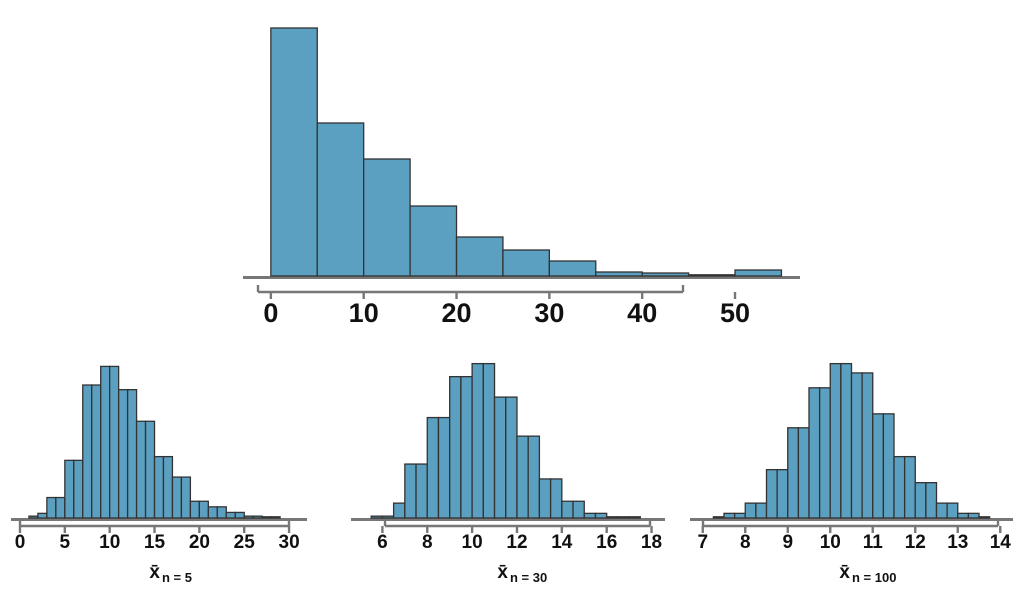 The image size is (1024, 597). I want to click on x-tick-label: 8, so click(745, 542).